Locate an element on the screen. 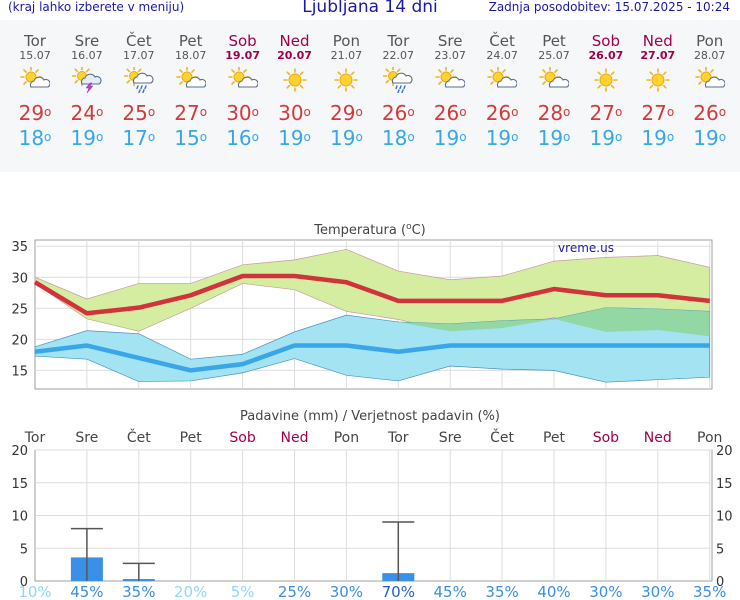  day-date: 19.07 is located at coordinates (242, 55).